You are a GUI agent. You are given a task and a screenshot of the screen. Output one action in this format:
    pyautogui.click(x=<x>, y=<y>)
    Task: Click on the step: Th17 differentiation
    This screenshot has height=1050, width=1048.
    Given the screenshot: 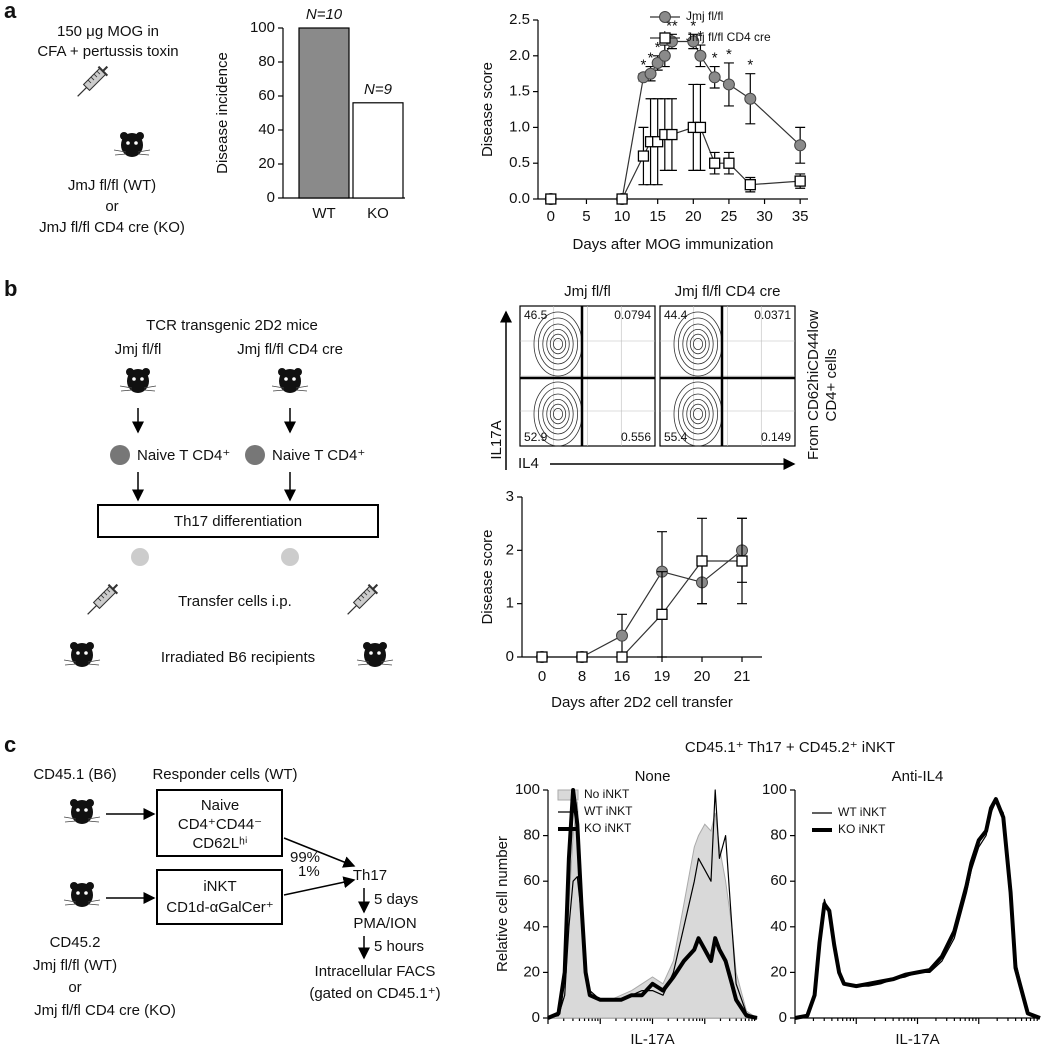 What is the action you would take?
    pyautogui.click(x=238, y=521)
    